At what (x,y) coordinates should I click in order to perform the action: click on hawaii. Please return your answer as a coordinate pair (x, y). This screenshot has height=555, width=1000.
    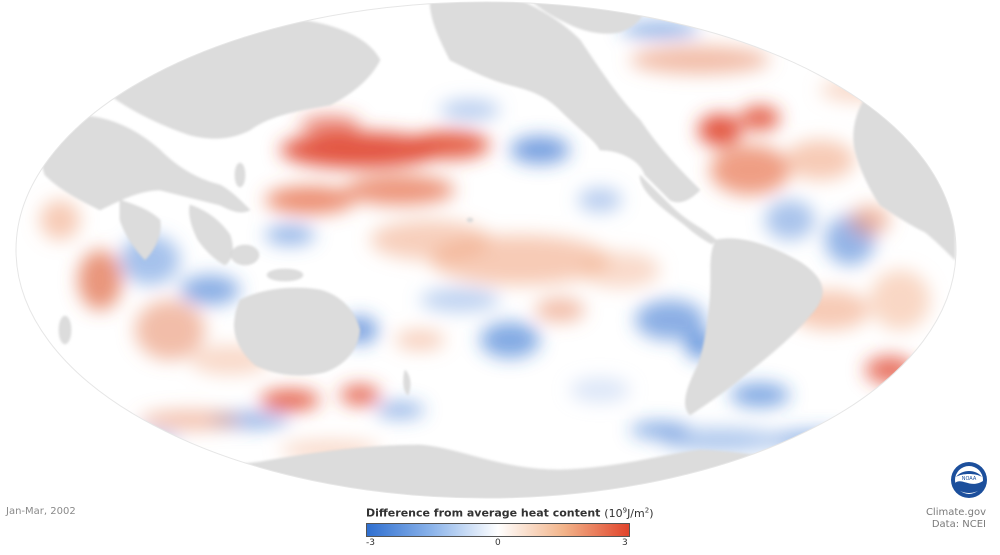
    Looking at the image, I should click on (470, 220).